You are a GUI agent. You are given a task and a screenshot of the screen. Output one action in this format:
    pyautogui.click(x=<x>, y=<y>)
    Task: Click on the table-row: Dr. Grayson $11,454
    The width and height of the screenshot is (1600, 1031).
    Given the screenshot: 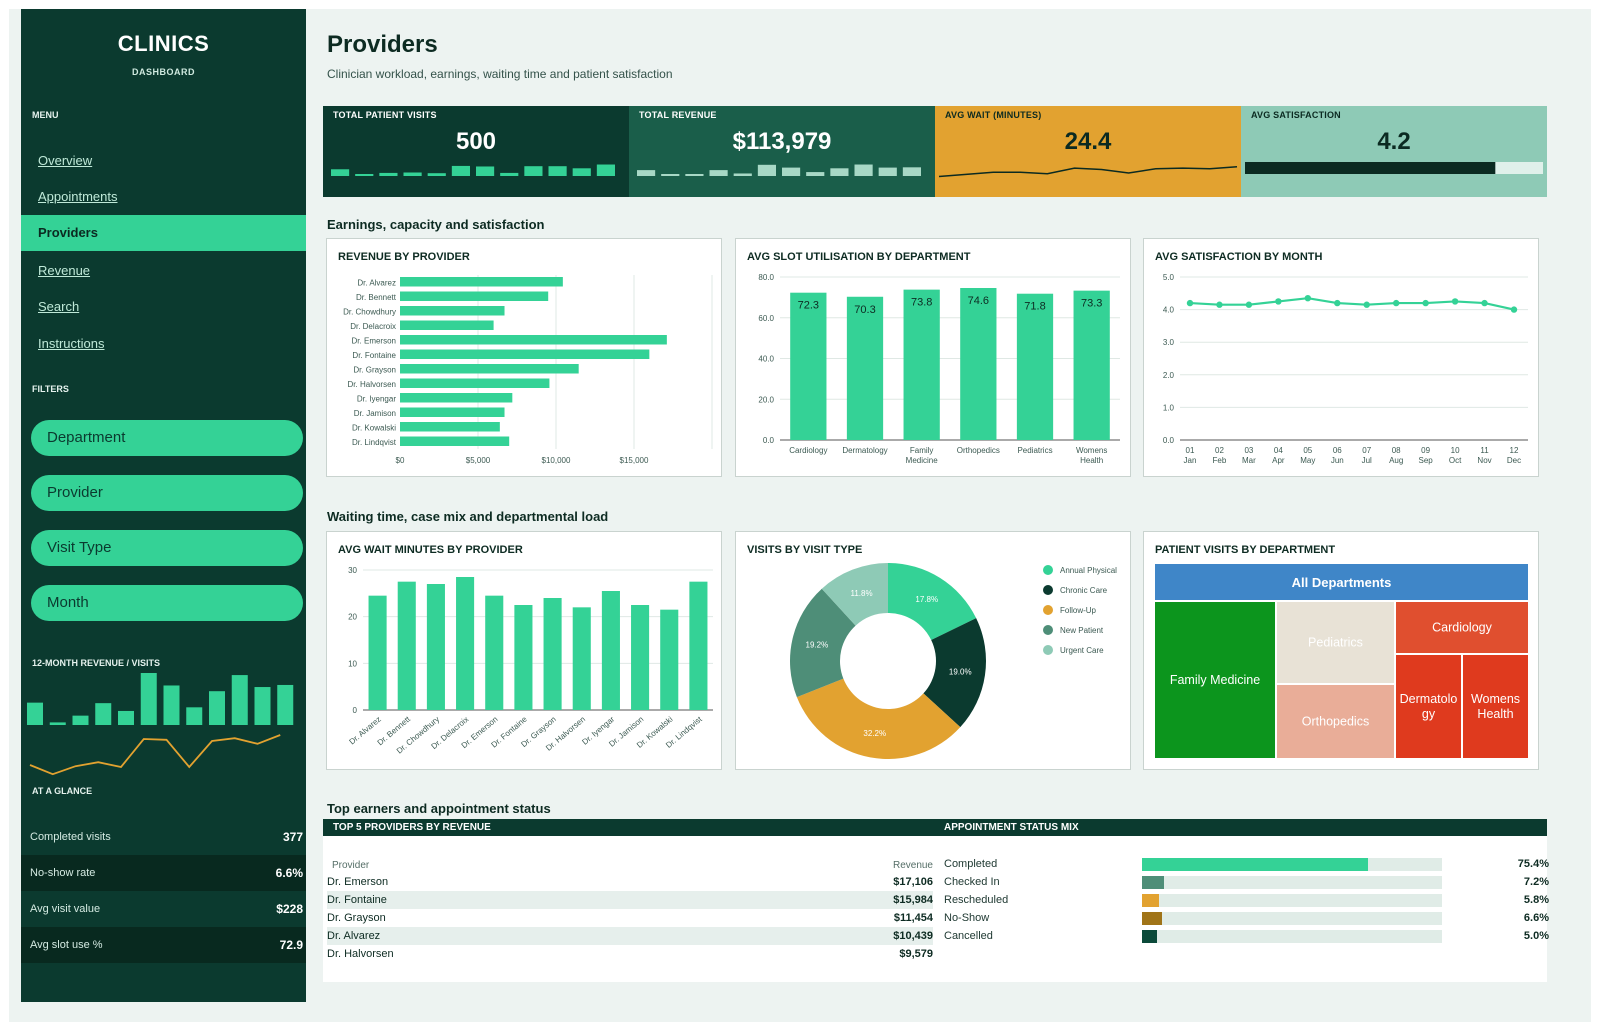 What is the action you would take?
    pyautogui.click(x=630, y=918)
    